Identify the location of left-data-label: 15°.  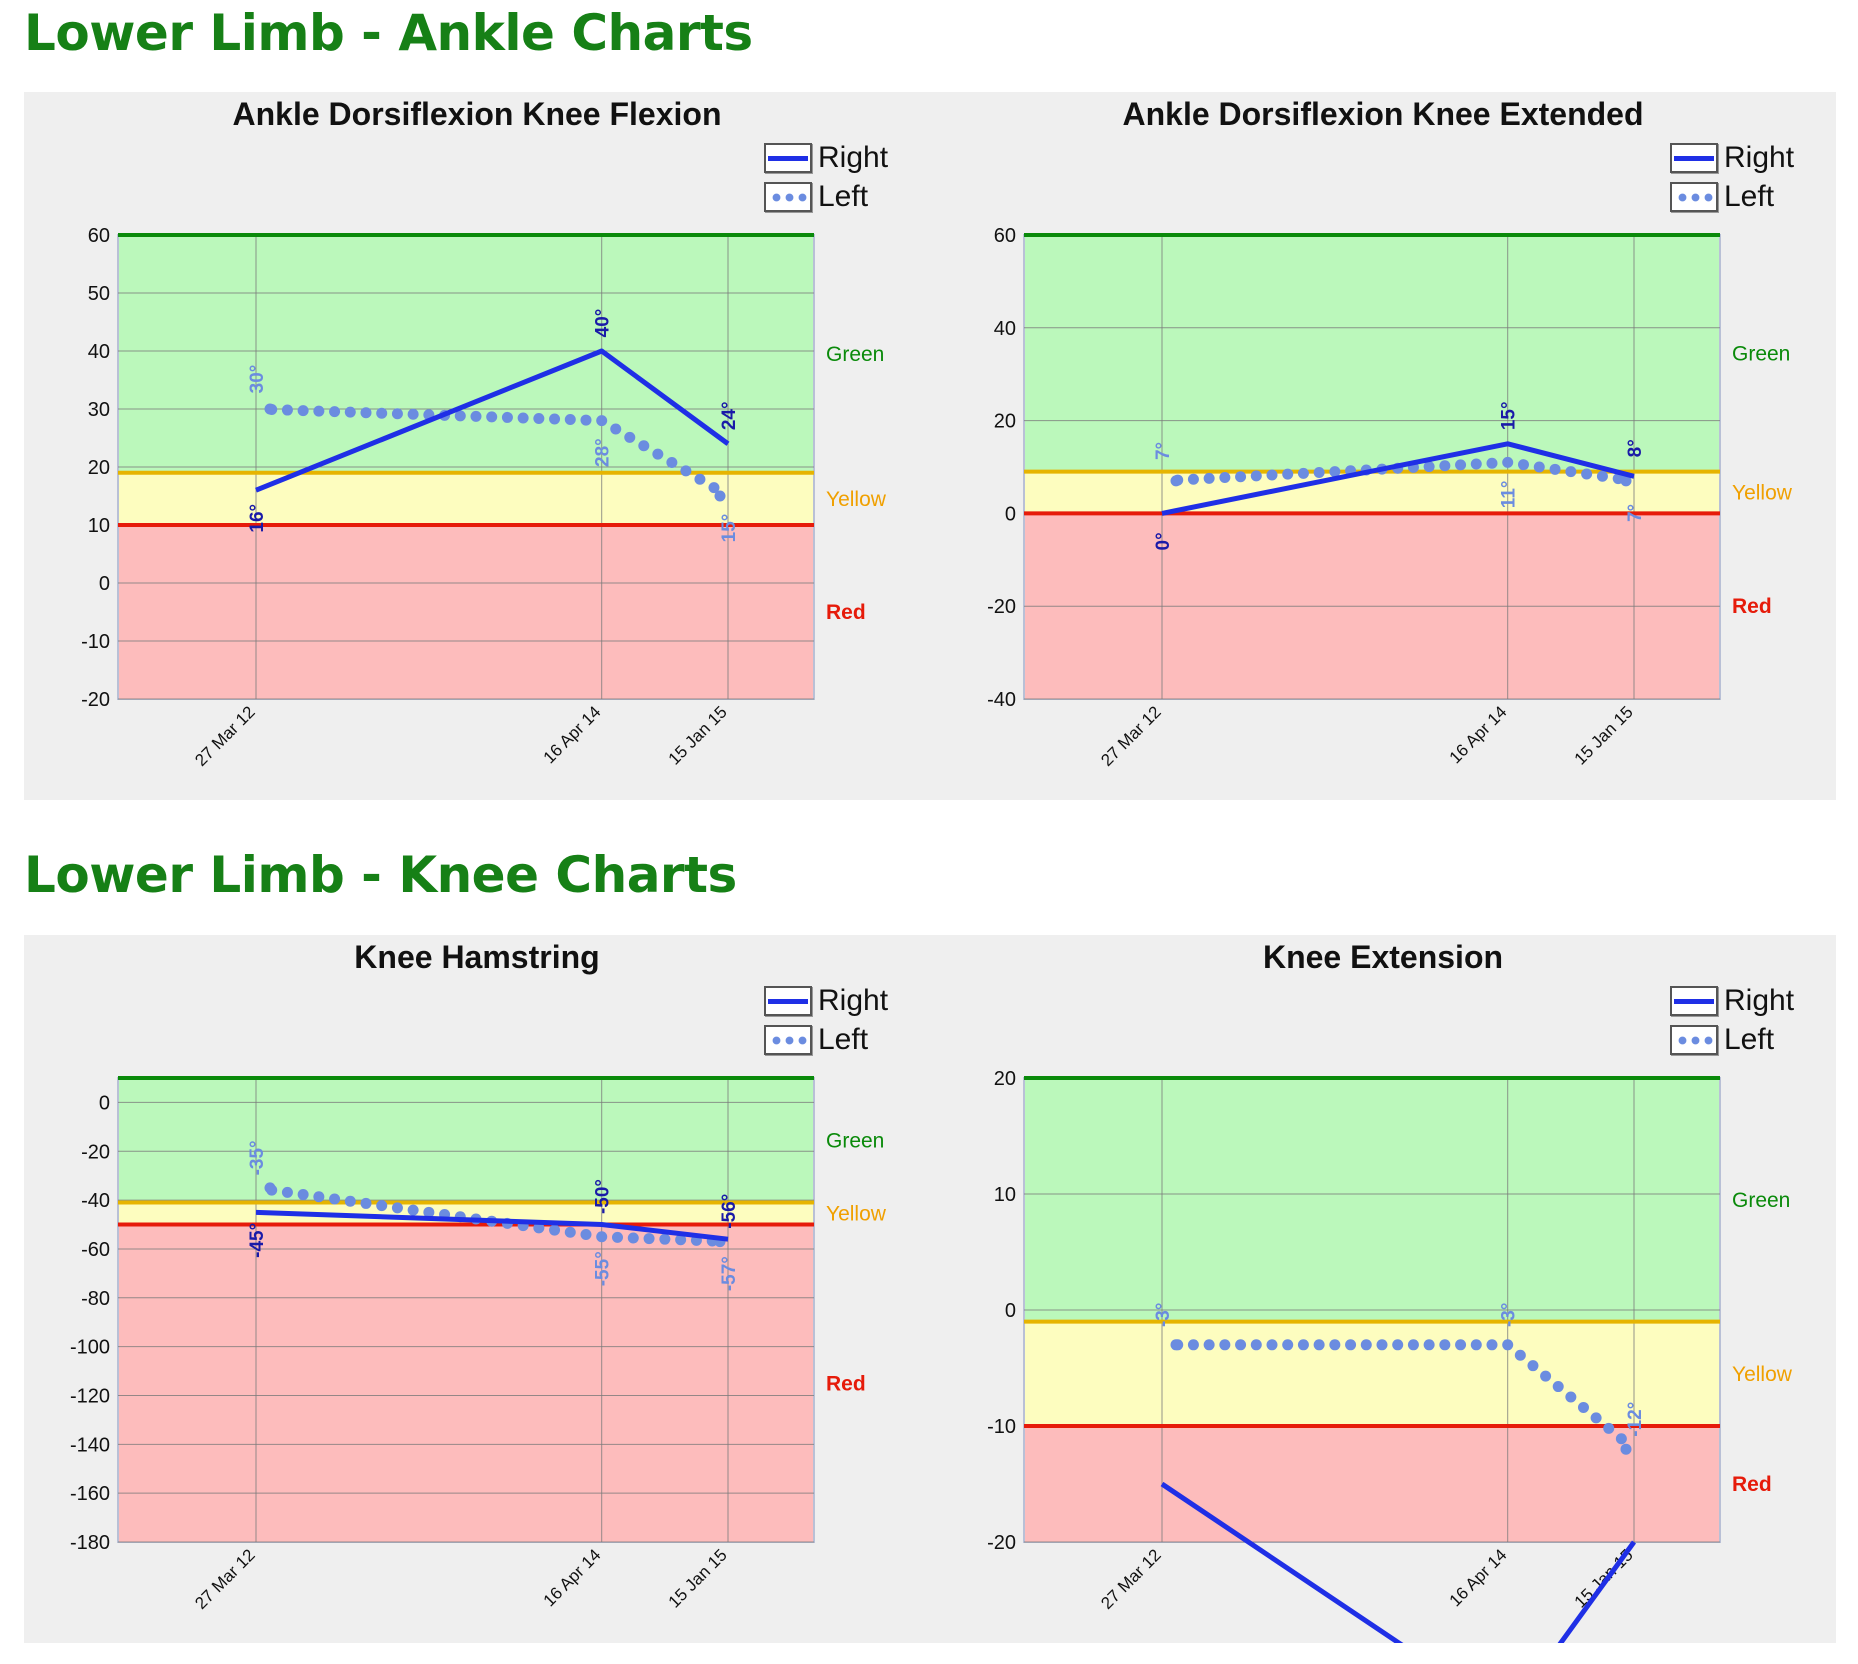
(729, 528).